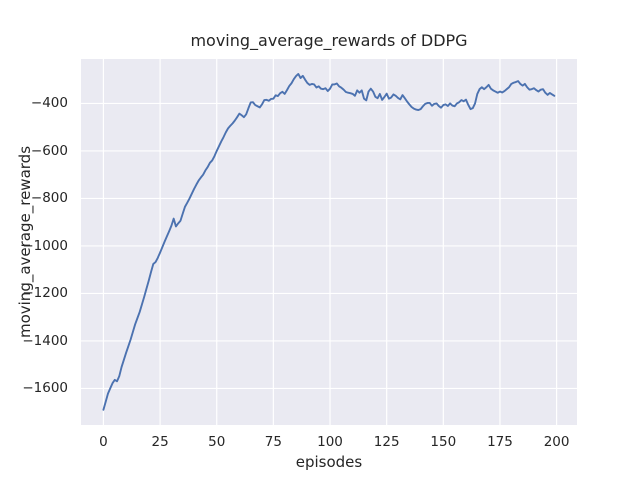  What do you see at coordinates (45, 340) in the screenshot?
I see `y-tick-label: −1400` at bounding box center [45, 340].